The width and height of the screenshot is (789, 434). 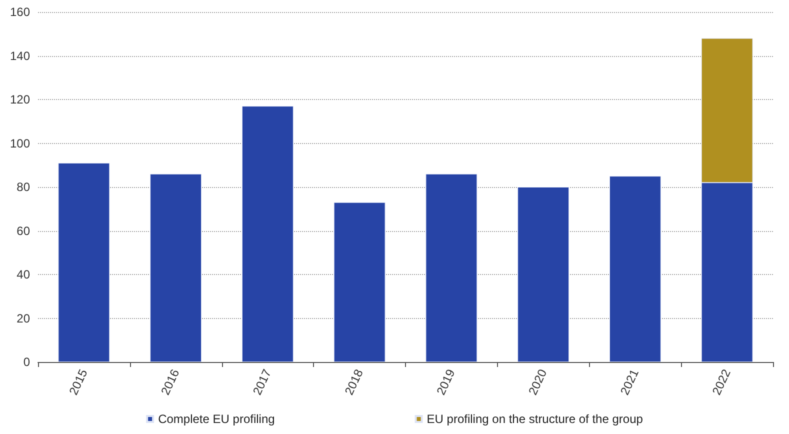 I want to click on y-tick-label: 80, so click(x=23, y=187).